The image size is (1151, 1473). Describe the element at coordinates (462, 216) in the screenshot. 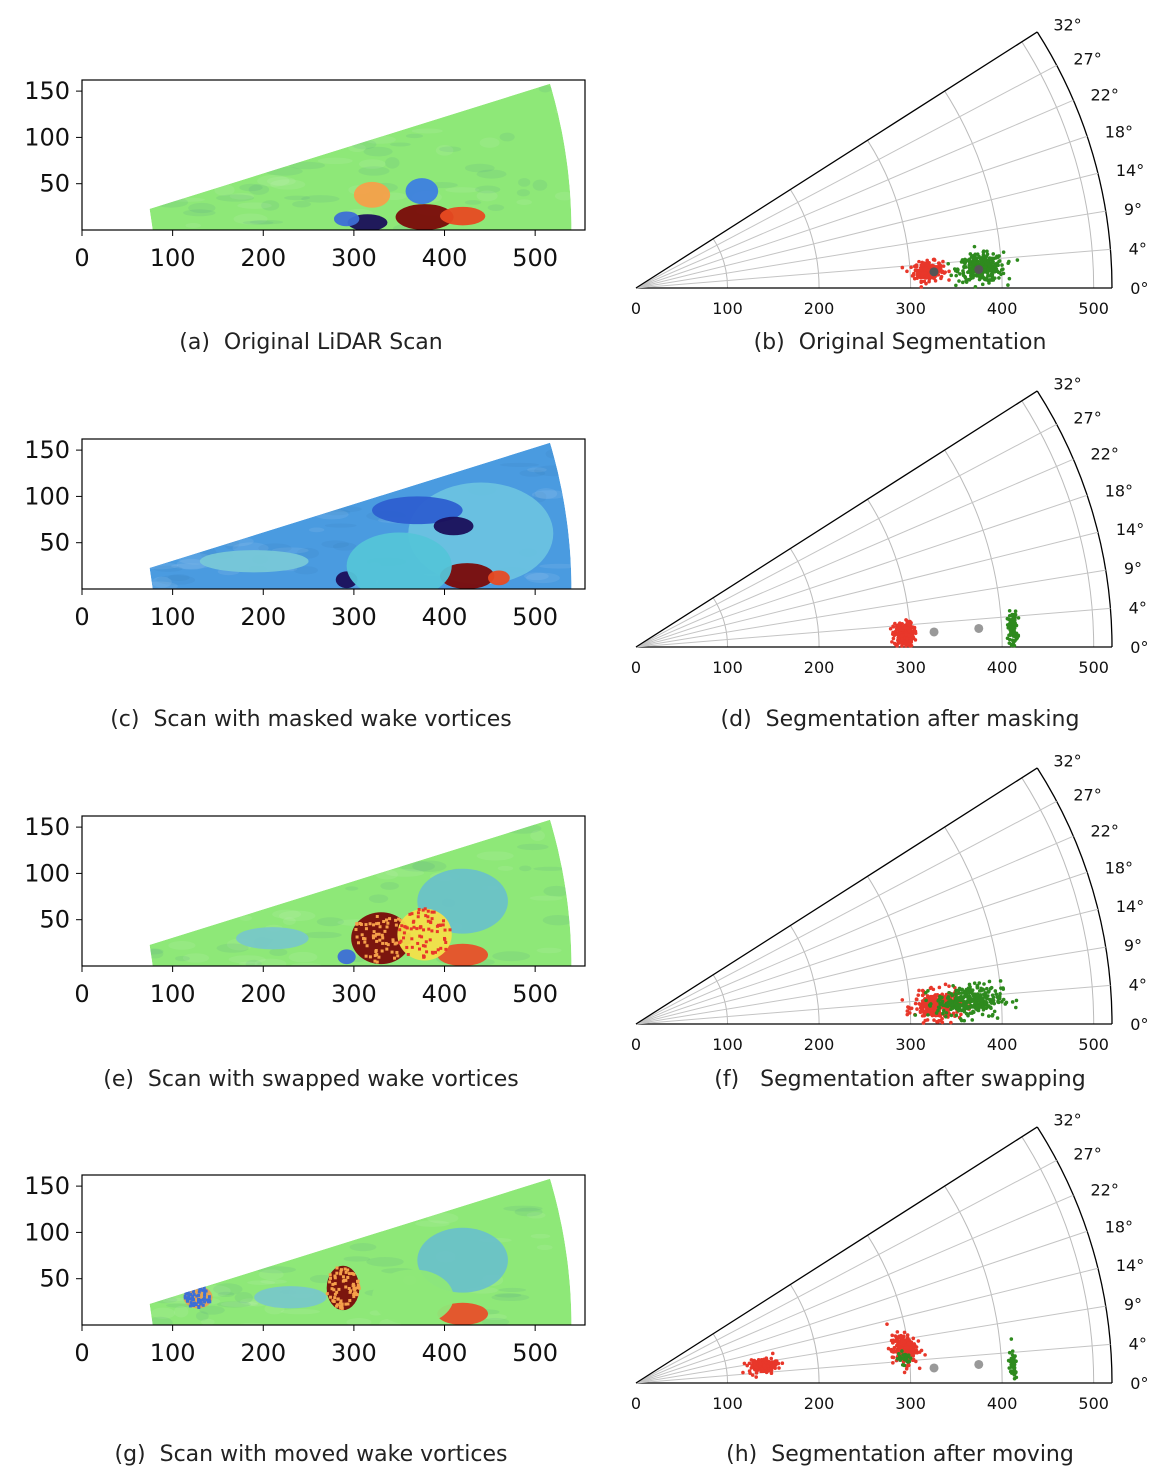

I see `heatmap-patch` at that location.